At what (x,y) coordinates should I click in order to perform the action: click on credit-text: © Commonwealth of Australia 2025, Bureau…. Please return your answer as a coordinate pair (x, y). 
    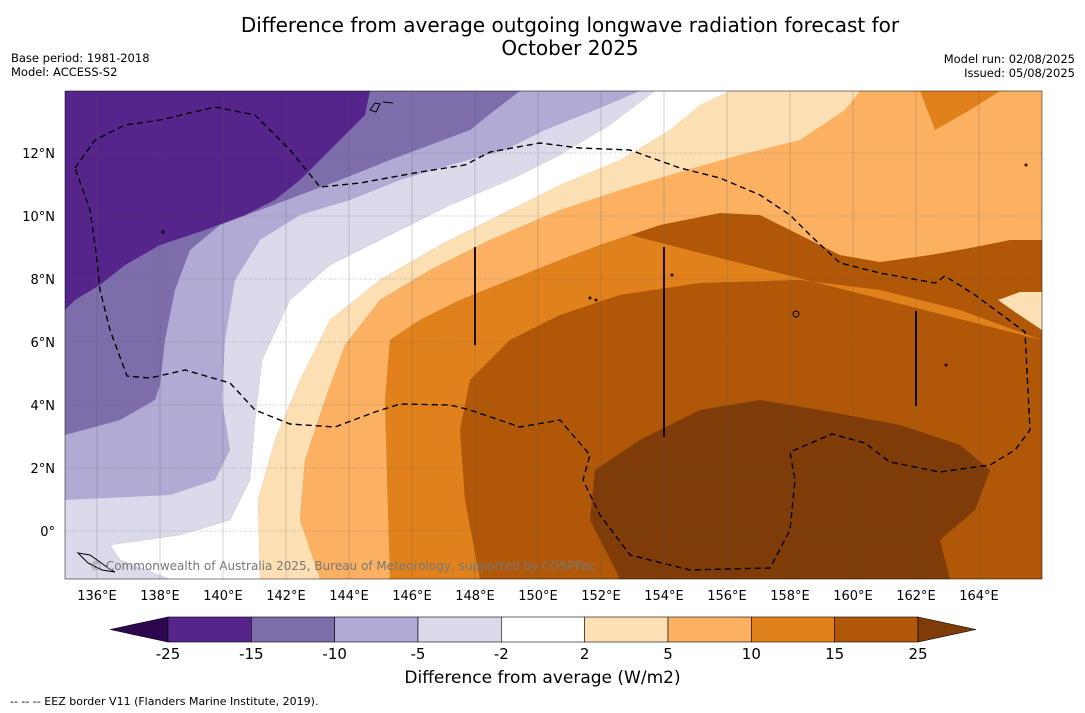
    Looking at the image, I should click on (342, 566).